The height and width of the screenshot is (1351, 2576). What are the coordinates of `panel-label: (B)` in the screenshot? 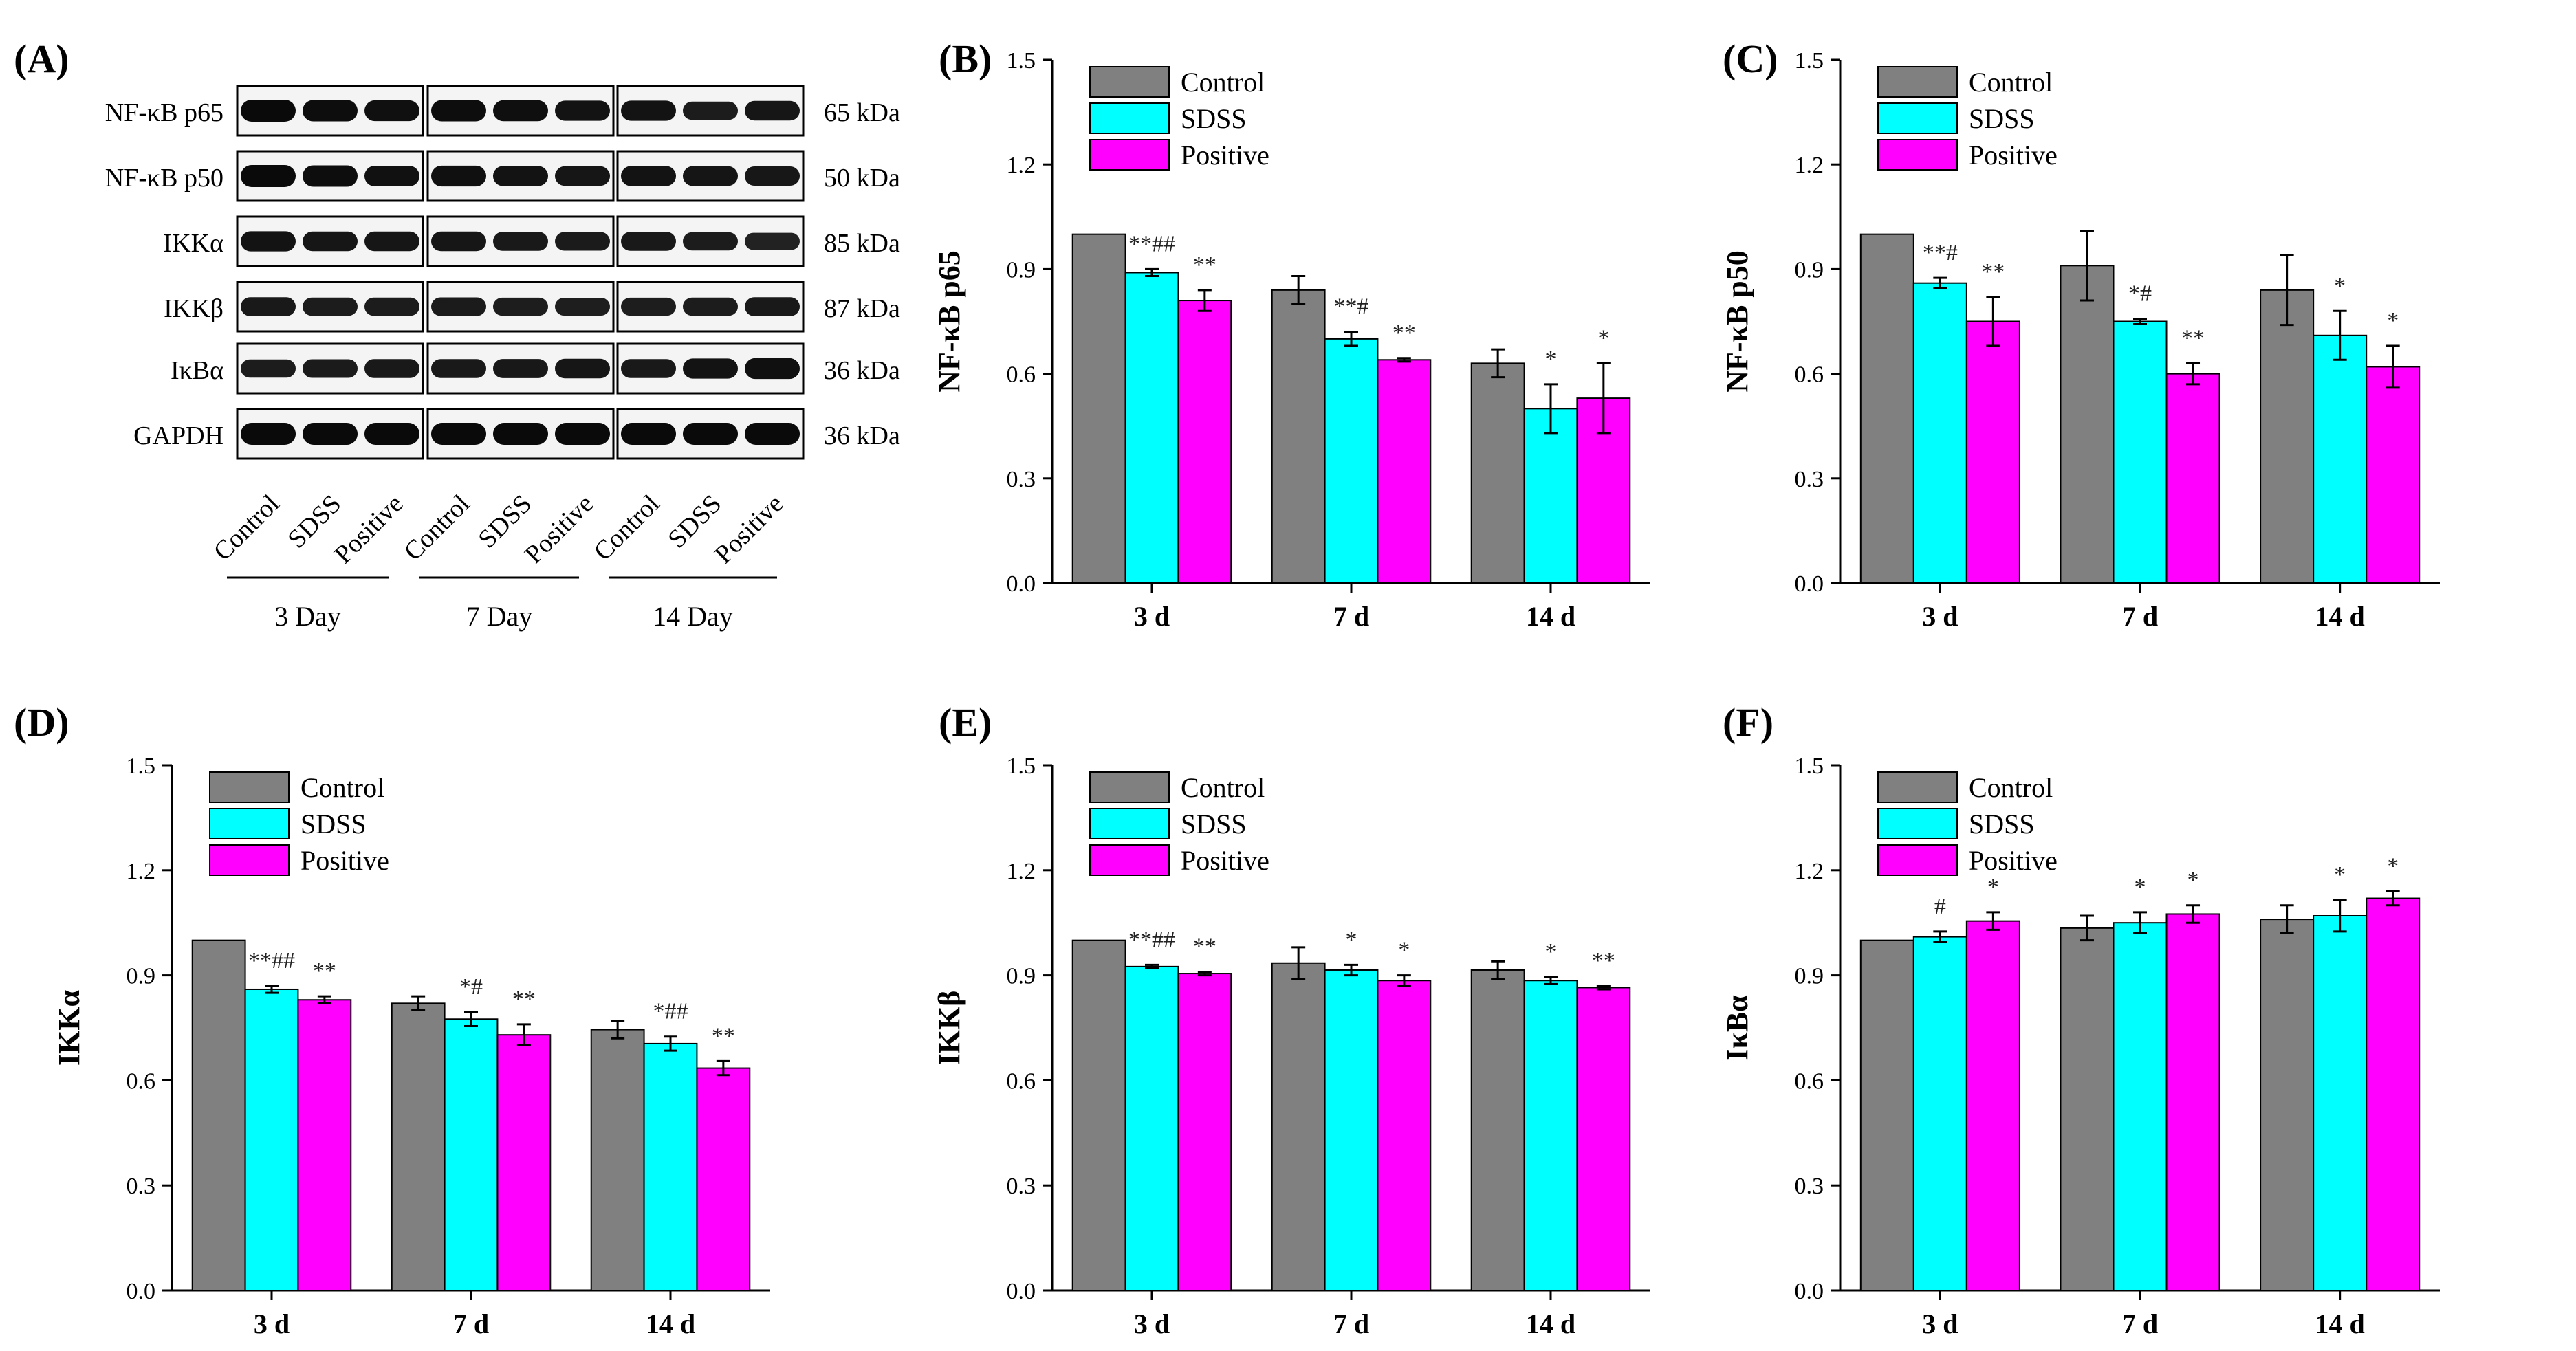 It's located at (965, 58).